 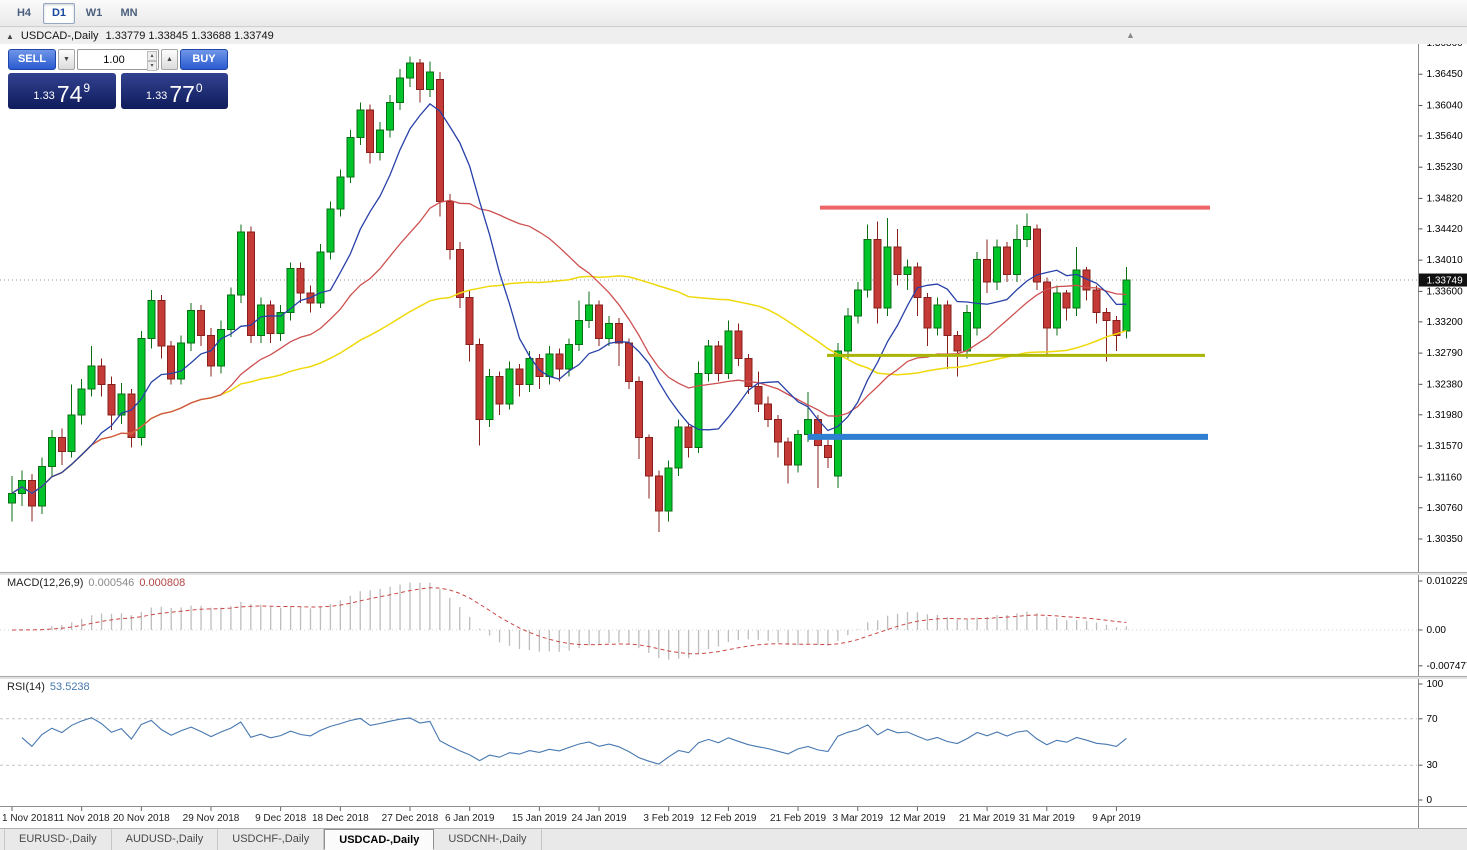 What do you see at coordinates (48, 687) in the screenshot?
I see `rsi-label: RSI(14) 53.5238` at bounding box center [48, 687].